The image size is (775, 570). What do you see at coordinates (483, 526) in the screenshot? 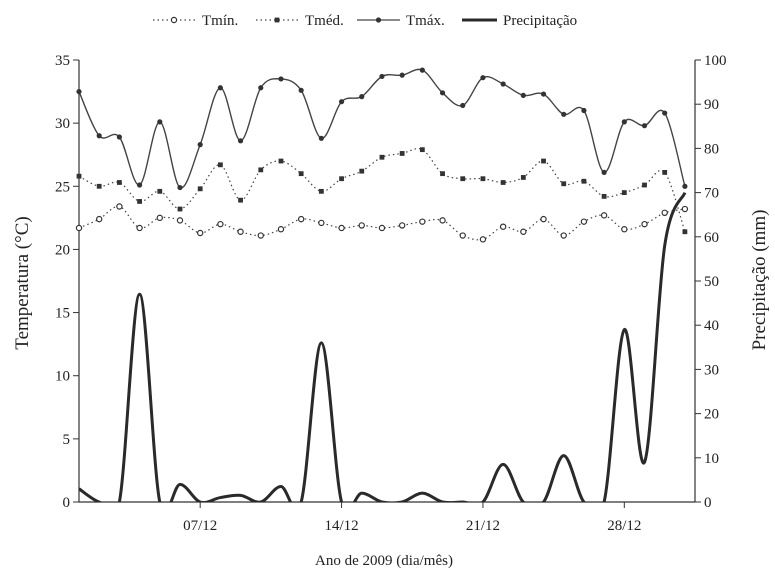
I see `x-tick-label: 21/12` at bounding box center [483, 526].